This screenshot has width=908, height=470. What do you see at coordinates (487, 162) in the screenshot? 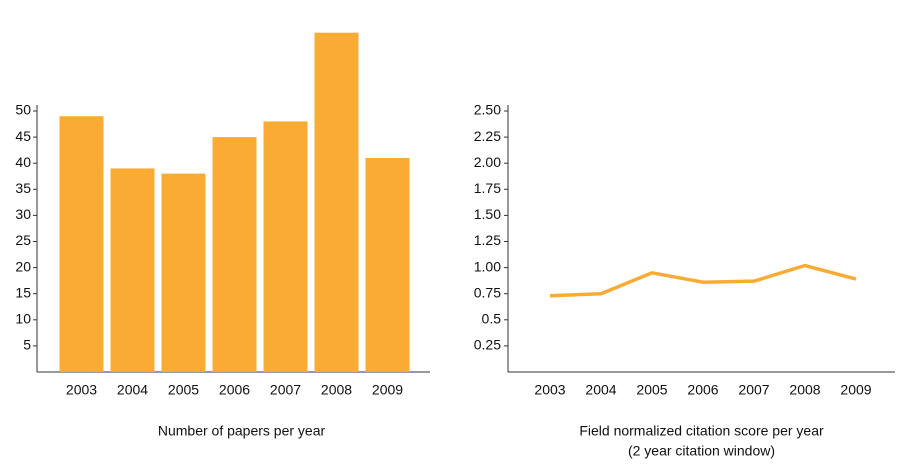
I see `y-tick-label: 2.00` at bounding box center [487, 162].